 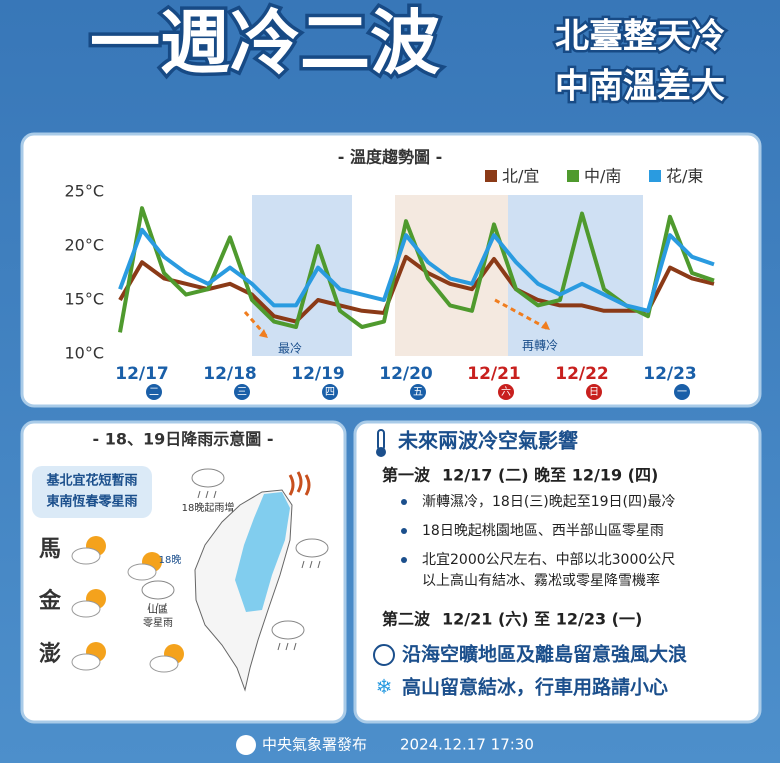 I want to click on bullet-text: 北宜2000公尺左右、中部以北3000公尺, so click(x=548, y=560).